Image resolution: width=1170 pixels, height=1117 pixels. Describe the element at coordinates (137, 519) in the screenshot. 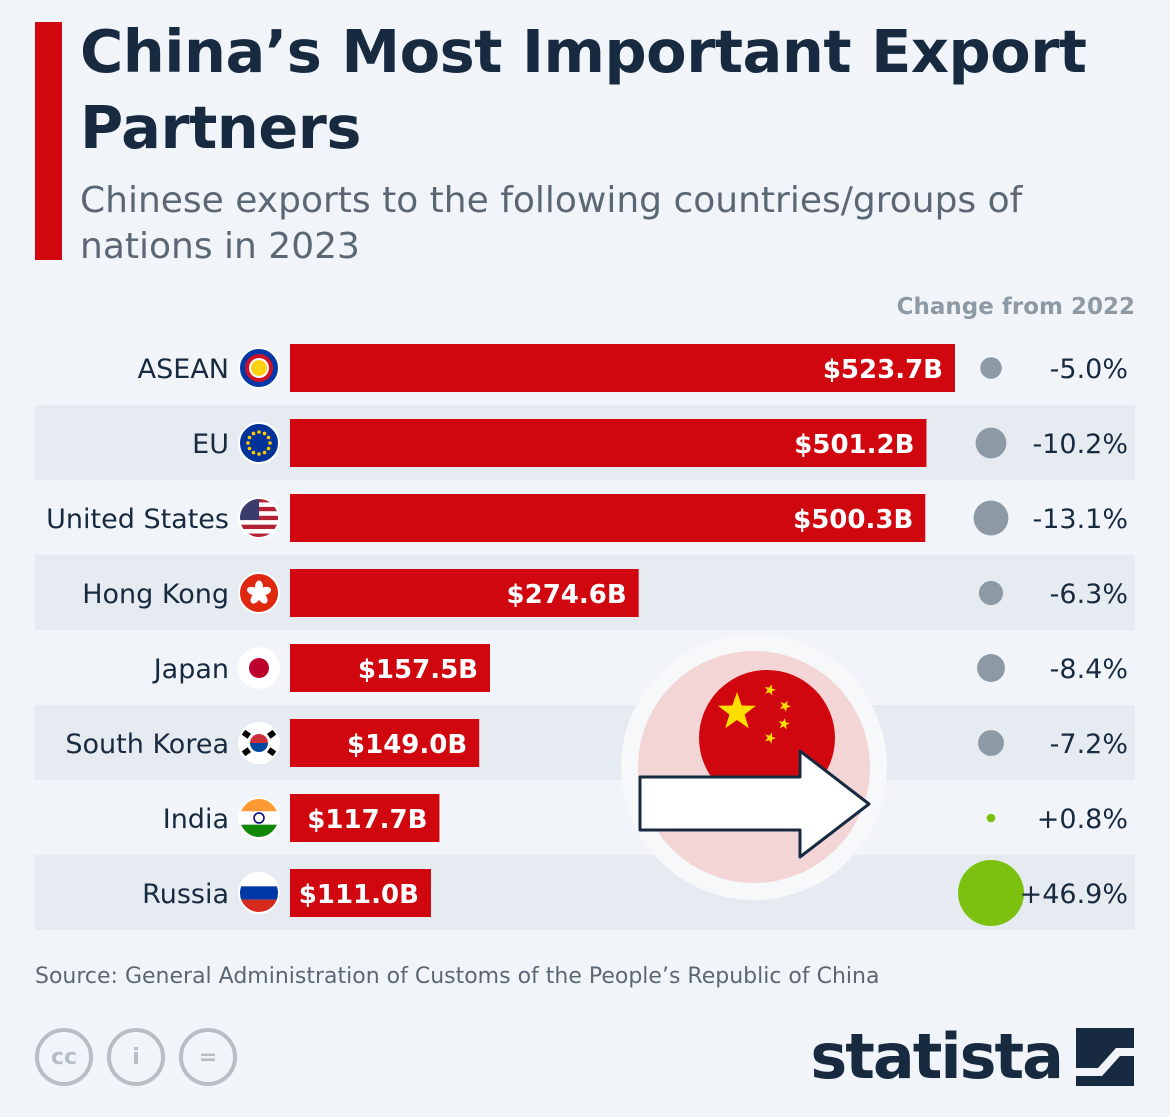

I see `category-label: United States` at that location.